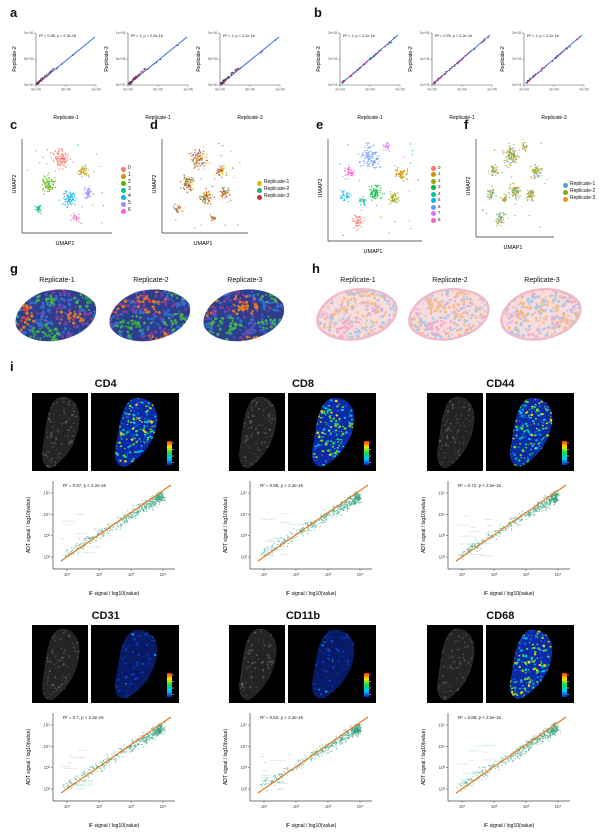 The width and height of the screenshot is (600, 839). Describe the element at coordinates (436, 213) in the screenshot. I see `legend-item: 7` at that location.